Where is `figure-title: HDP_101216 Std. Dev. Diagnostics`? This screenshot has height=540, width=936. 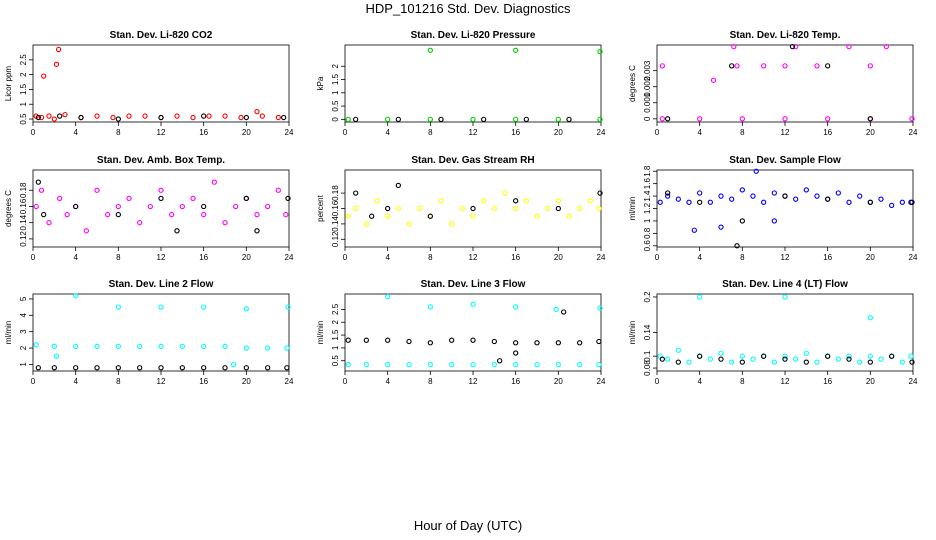
figure-title: HDP_101216 Std. Dev. Diagnostics is located at coordinates (468, 8).